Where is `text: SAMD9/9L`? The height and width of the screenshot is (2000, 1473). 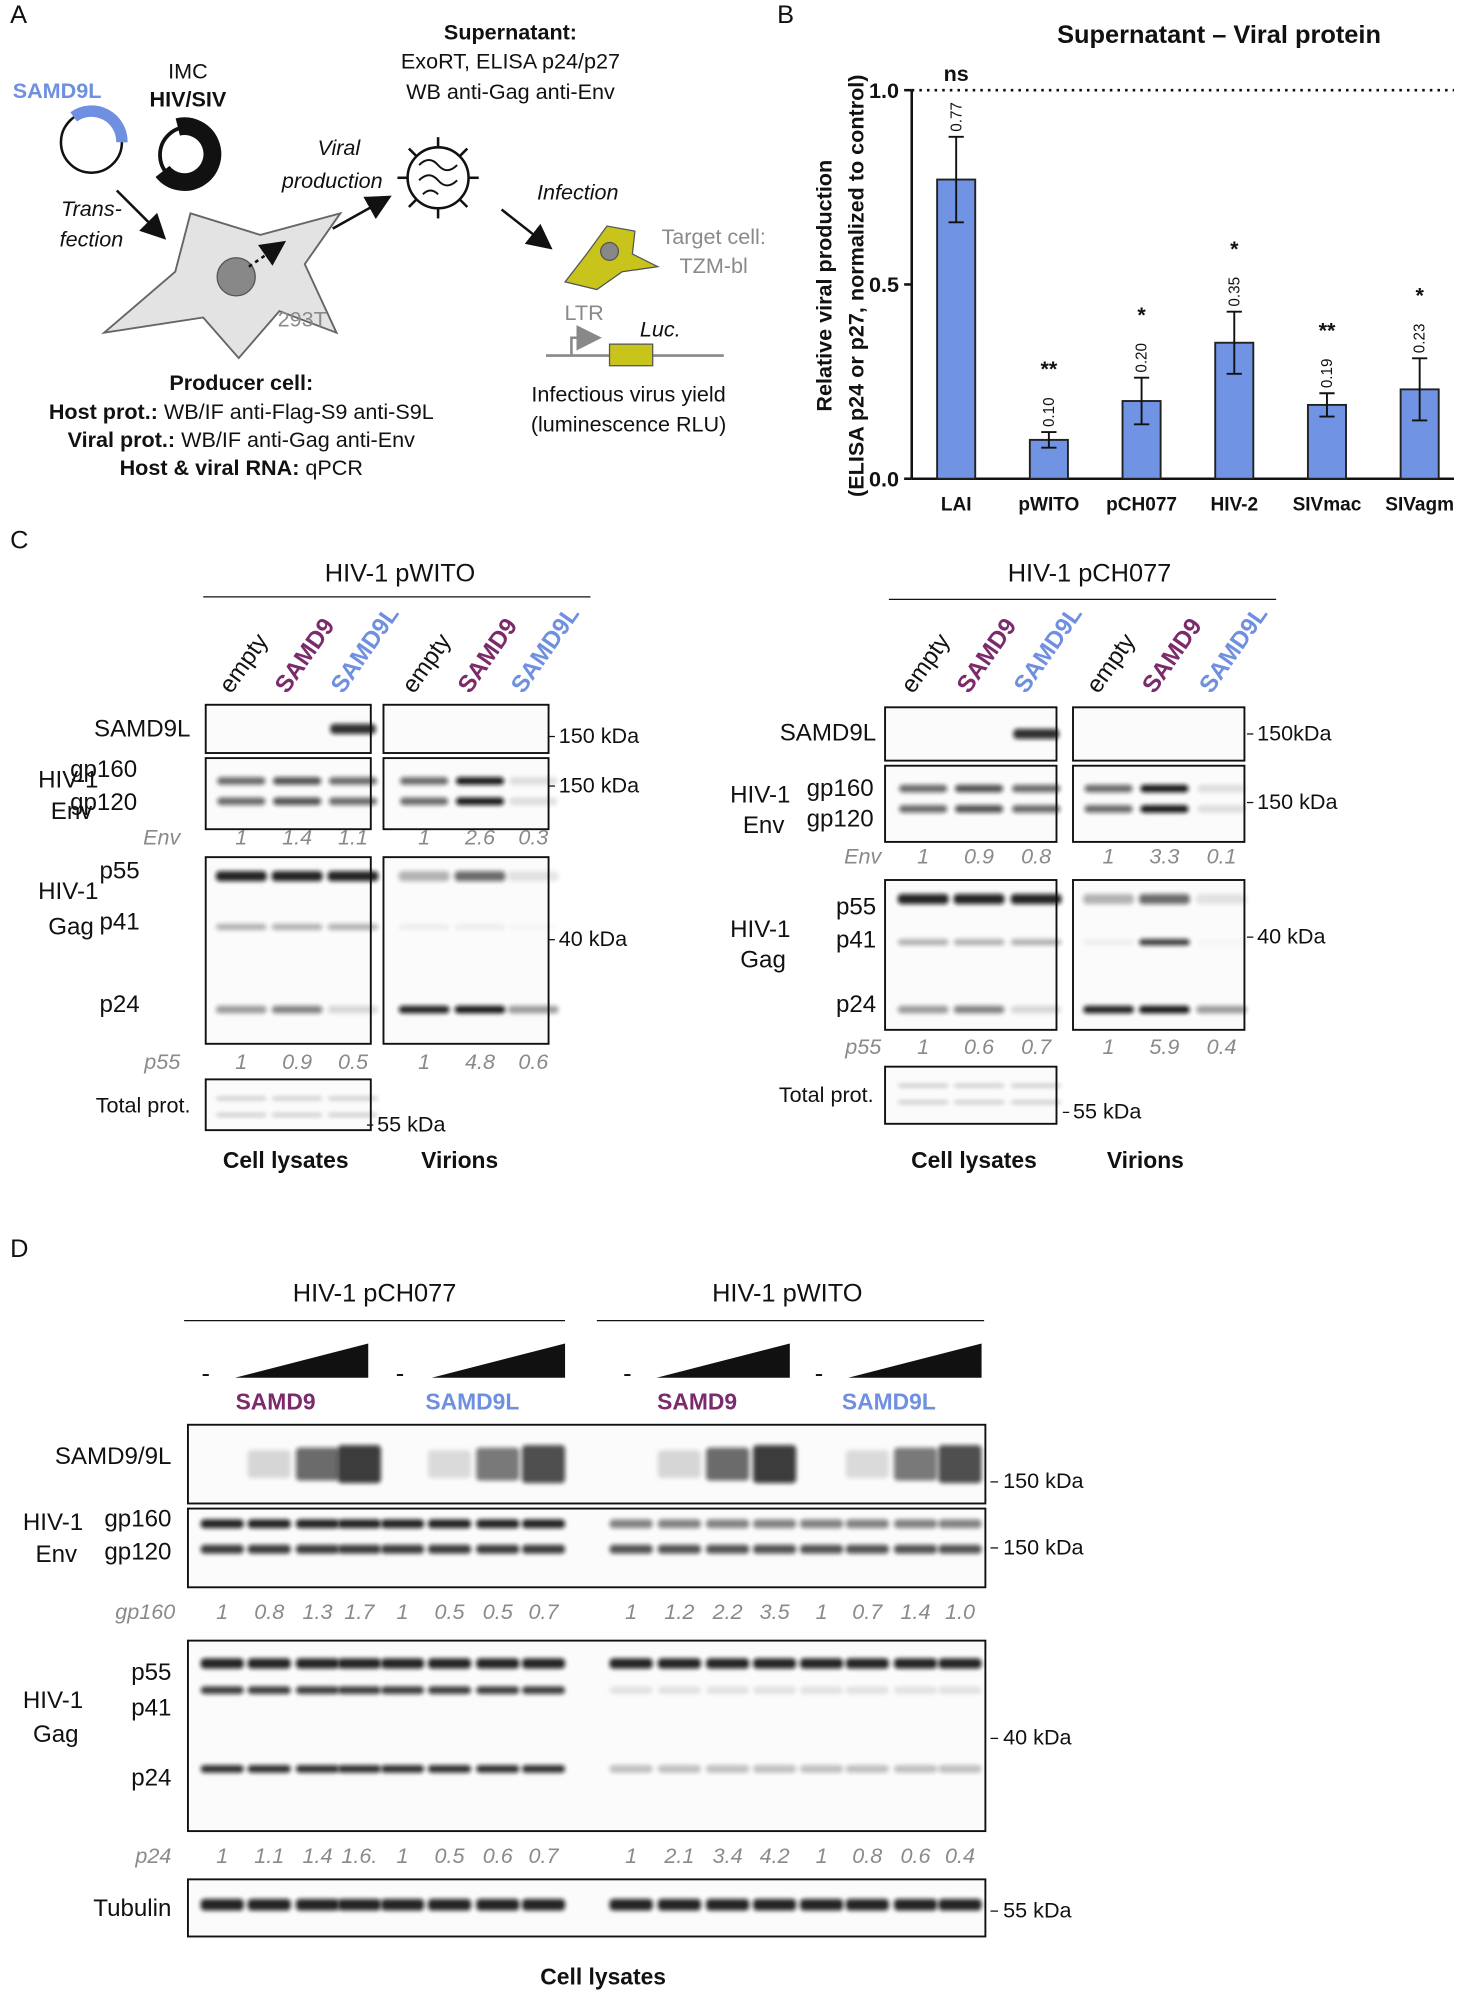 text: SAMD9/9L is located at coordinates (113, 1456).